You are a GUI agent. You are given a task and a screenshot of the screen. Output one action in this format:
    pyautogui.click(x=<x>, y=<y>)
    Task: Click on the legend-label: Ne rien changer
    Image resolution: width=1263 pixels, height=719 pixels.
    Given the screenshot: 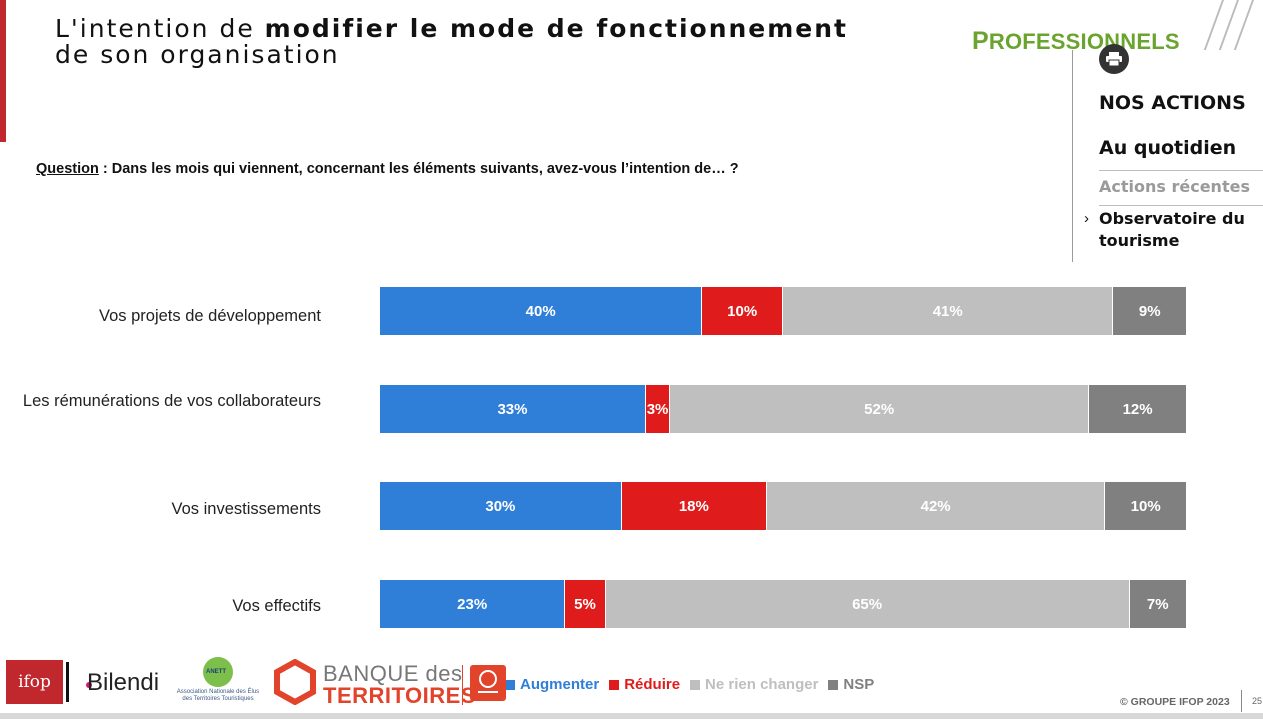 What is the action you would take?
    pyautogui.click(x=762, y=684)
    